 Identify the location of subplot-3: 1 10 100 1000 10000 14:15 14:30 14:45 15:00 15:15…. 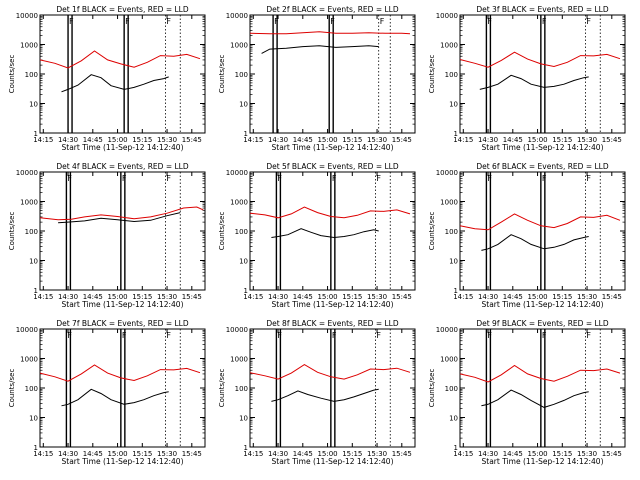
(527, 78).